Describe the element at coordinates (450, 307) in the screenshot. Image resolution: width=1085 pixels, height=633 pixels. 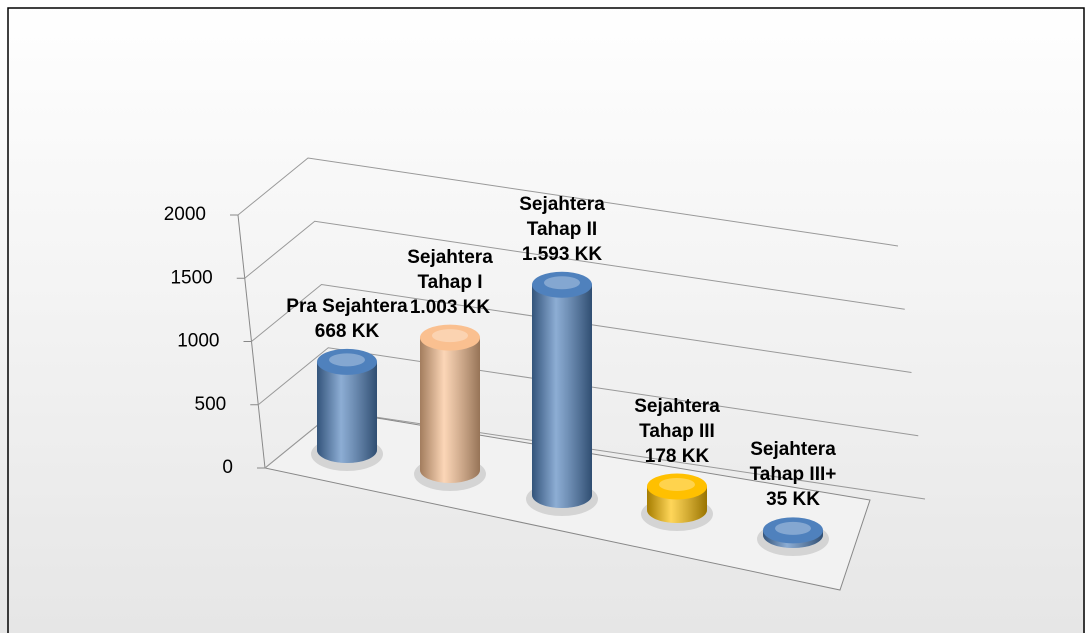
I see `data-label-value: 1.003 KK` at that location.